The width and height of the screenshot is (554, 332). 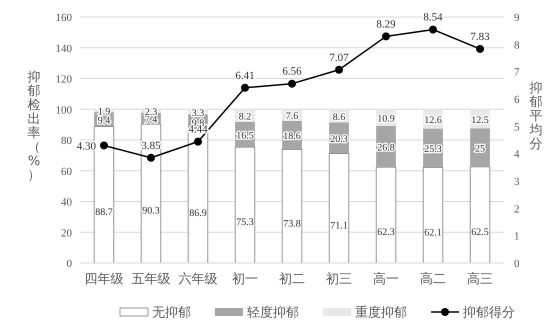 I want to click on data-label: 71.1, so click(x=339, y=226).